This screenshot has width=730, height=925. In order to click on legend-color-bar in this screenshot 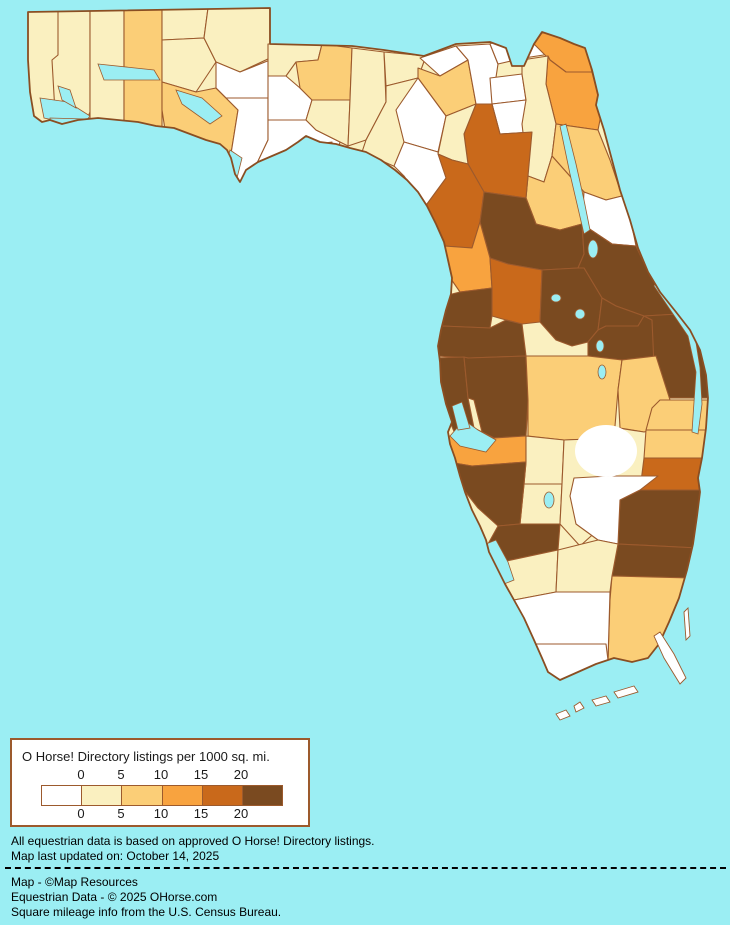, I will do `click(162, 795)`.